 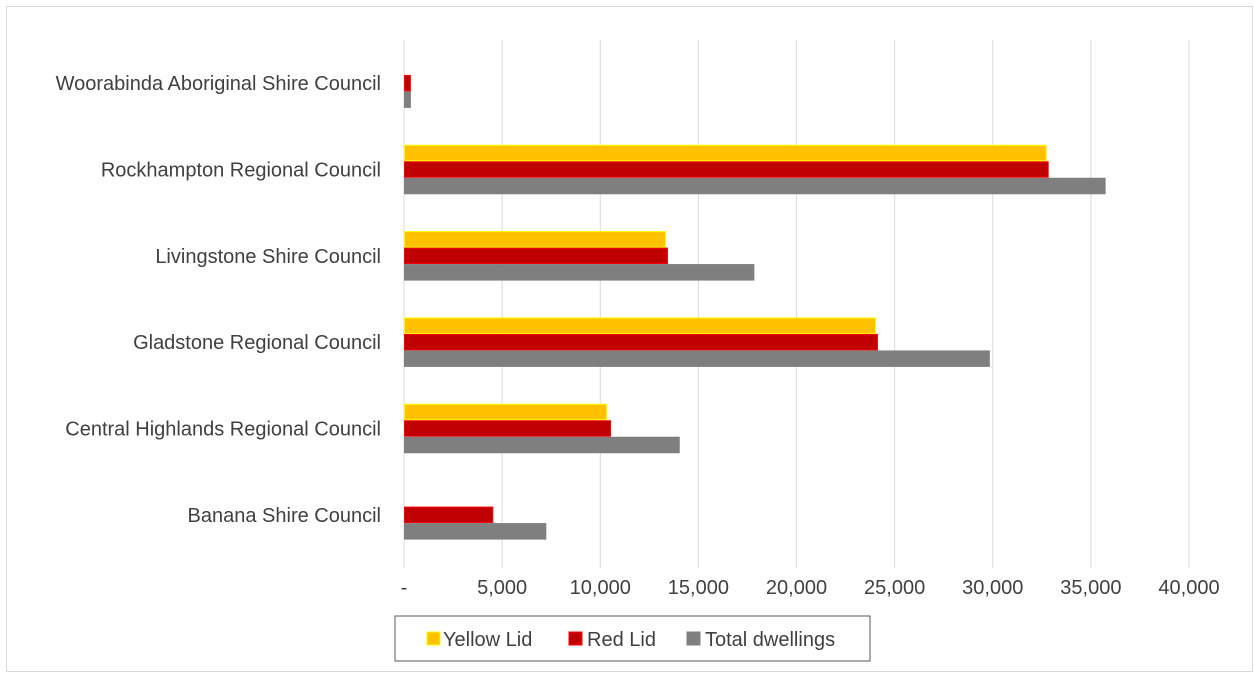 What do you see at coordinates (268, 257) in the screenshot?
I see `category-label: Livingstone Shire Council` at bounding box center [268, 257].